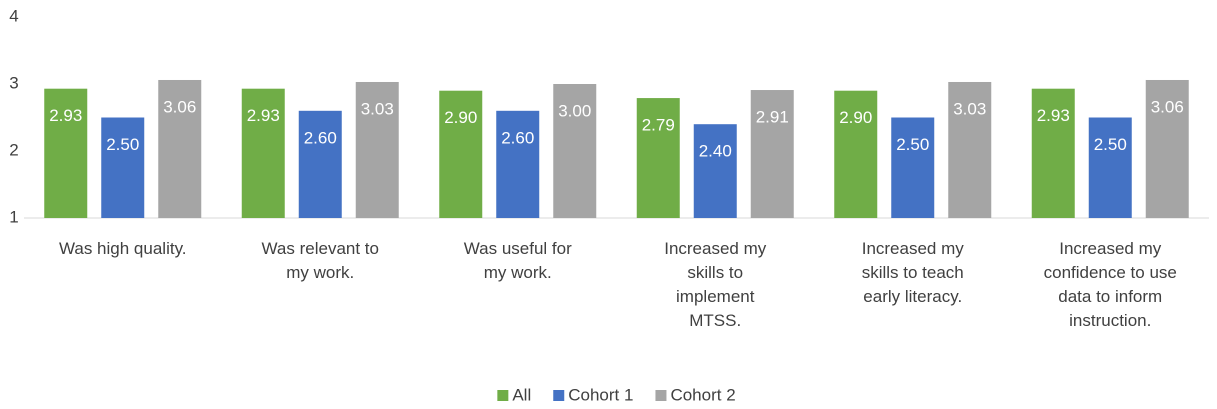 The height and width of the screenshot is (409, 1217). I want to click on data-label: 2.79, so click(658, 125).